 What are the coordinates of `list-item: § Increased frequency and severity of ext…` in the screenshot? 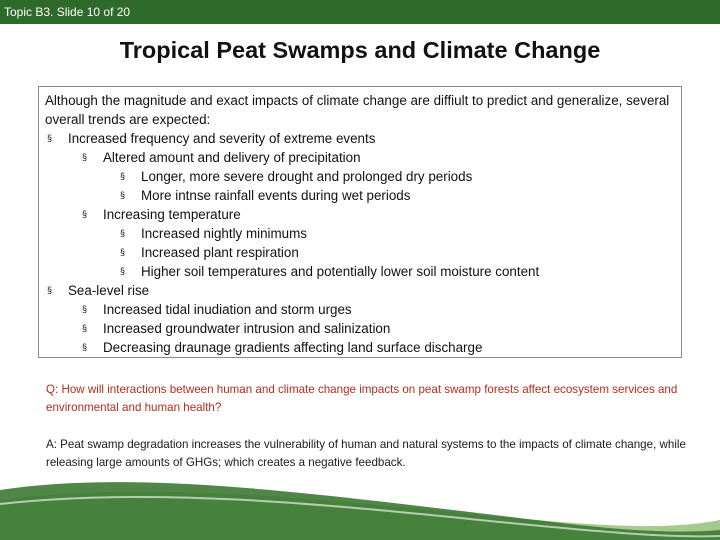 It's located at (360, 138).